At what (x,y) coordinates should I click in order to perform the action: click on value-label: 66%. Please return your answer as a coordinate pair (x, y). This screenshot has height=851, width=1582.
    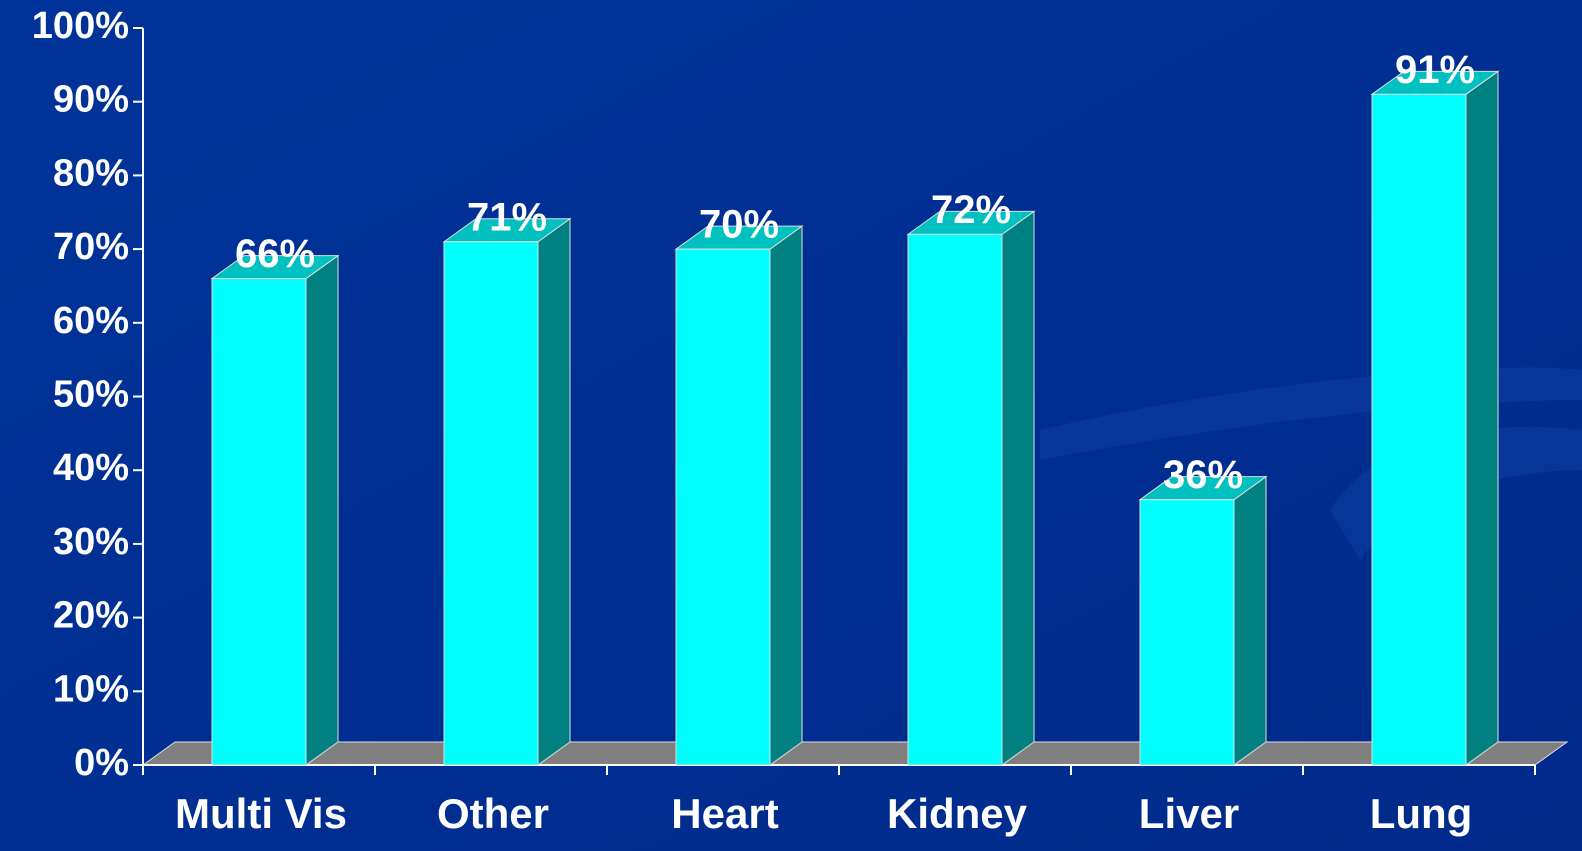
    Looking at the image, I should click on (275, 254).